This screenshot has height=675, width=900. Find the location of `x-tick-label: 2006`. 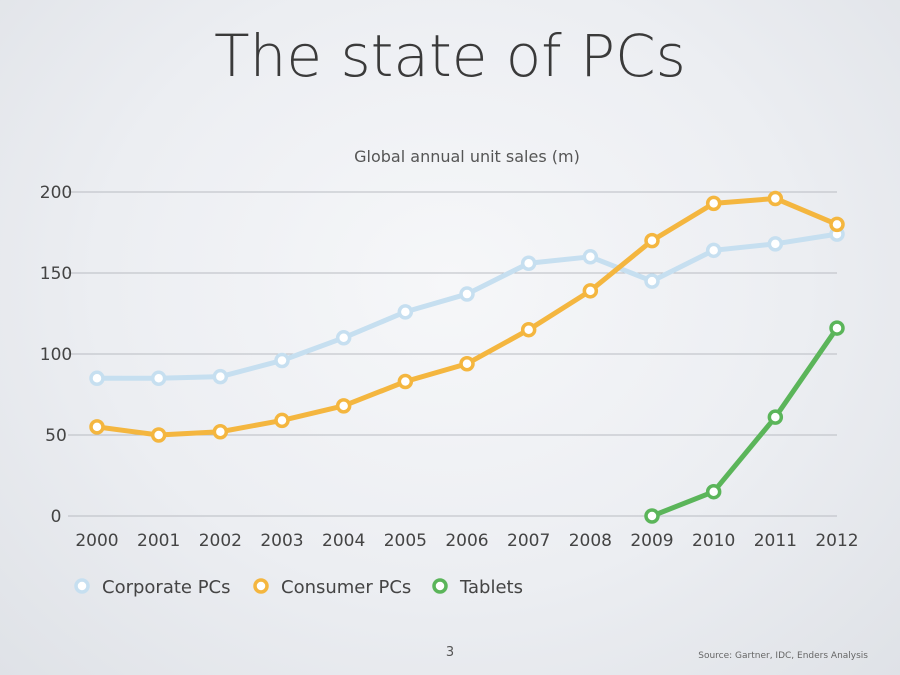

x-tick-label: 2006 is located at coordinates (466, 541).